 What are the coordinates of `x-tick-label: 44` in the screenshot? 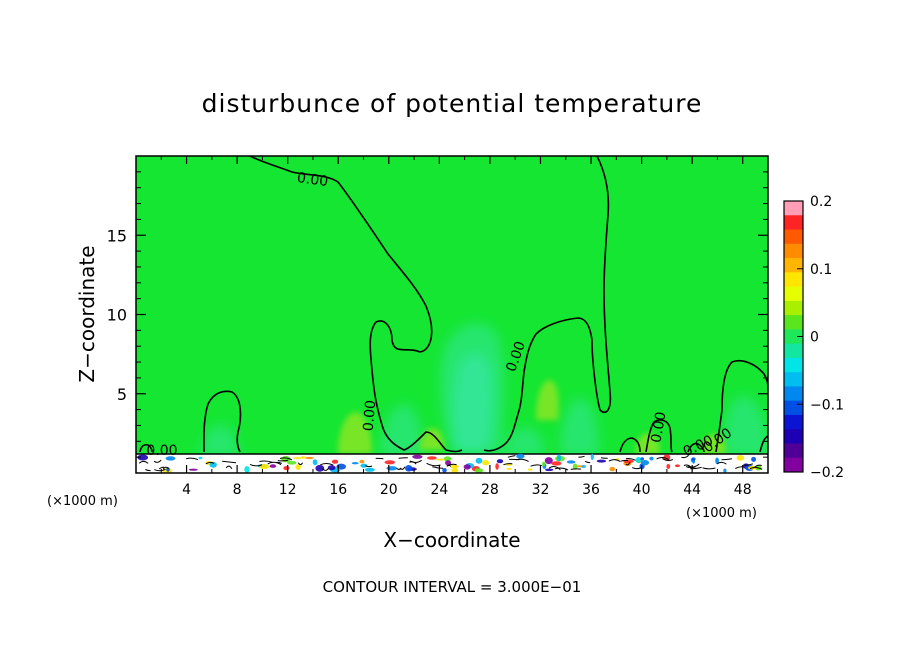 It's located at (692, 490).